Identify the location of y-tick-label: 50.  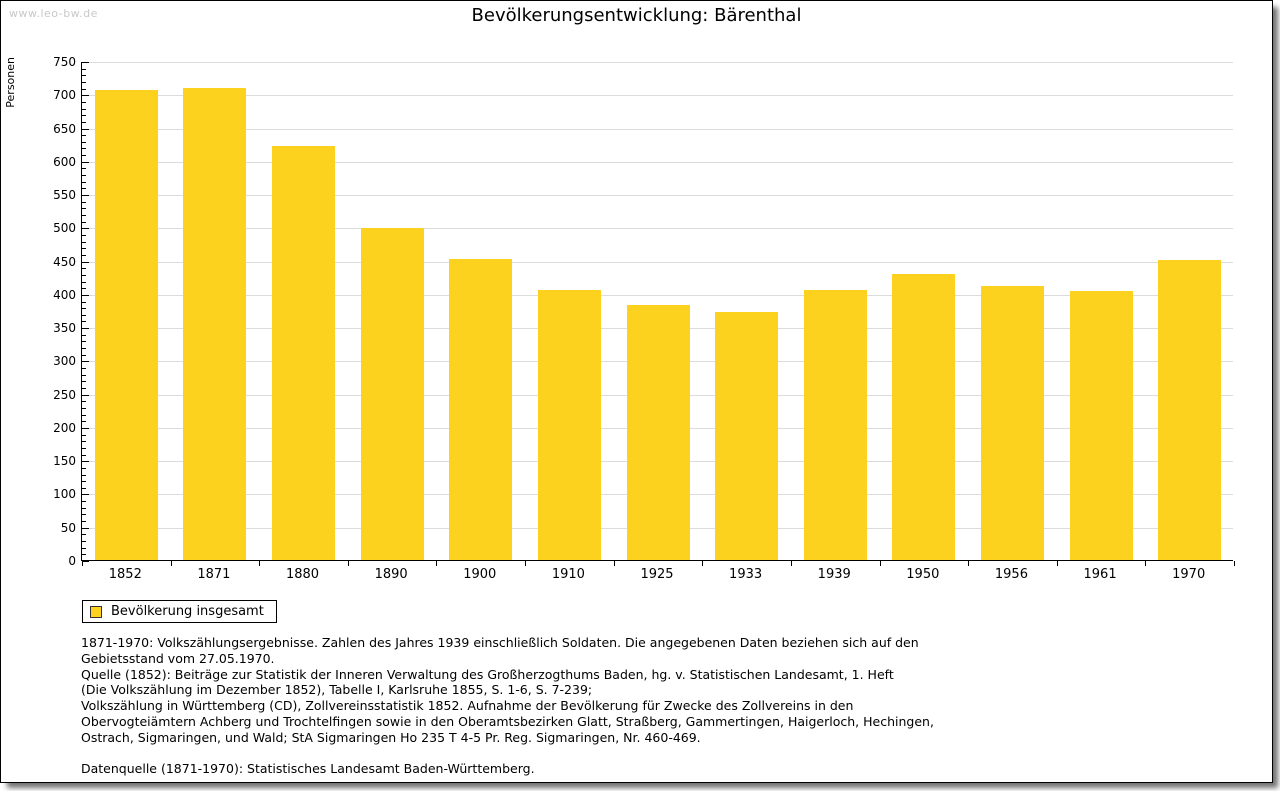
(68, 527).